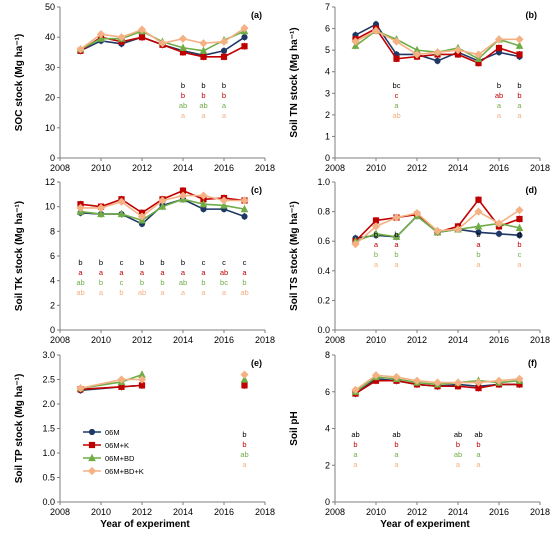  I want to click on y-tick-label: 3, so click(327, 93).